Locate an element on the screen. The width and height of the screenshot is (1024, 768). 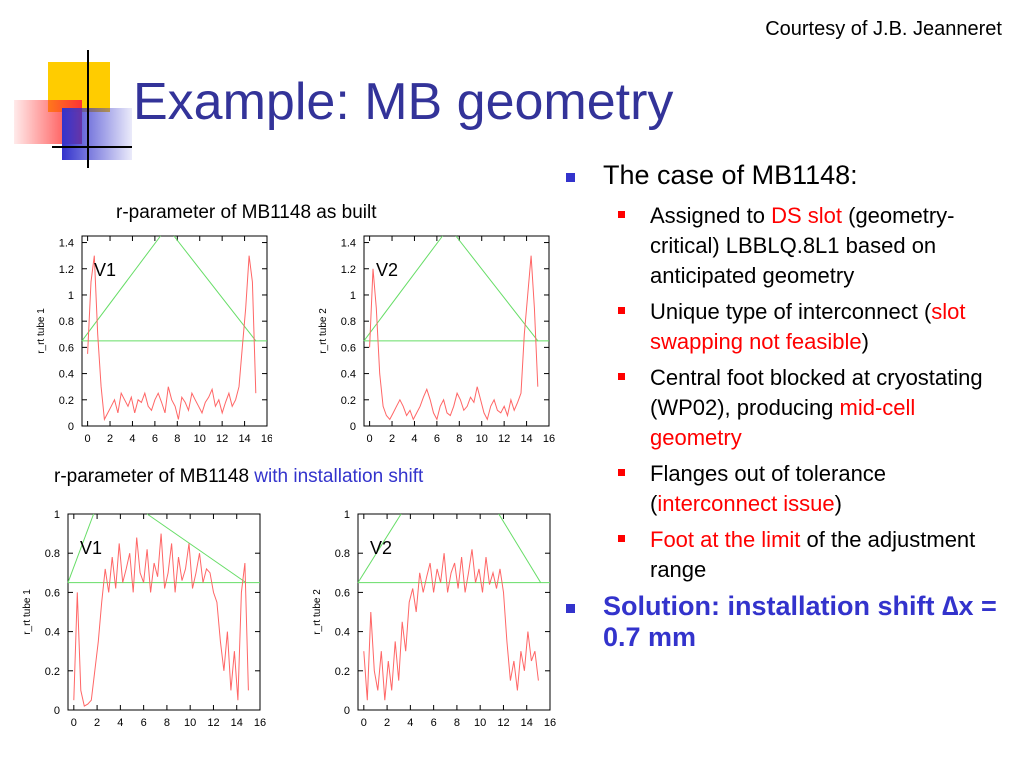
series-label: V1 is located at coordinates (91, 548).